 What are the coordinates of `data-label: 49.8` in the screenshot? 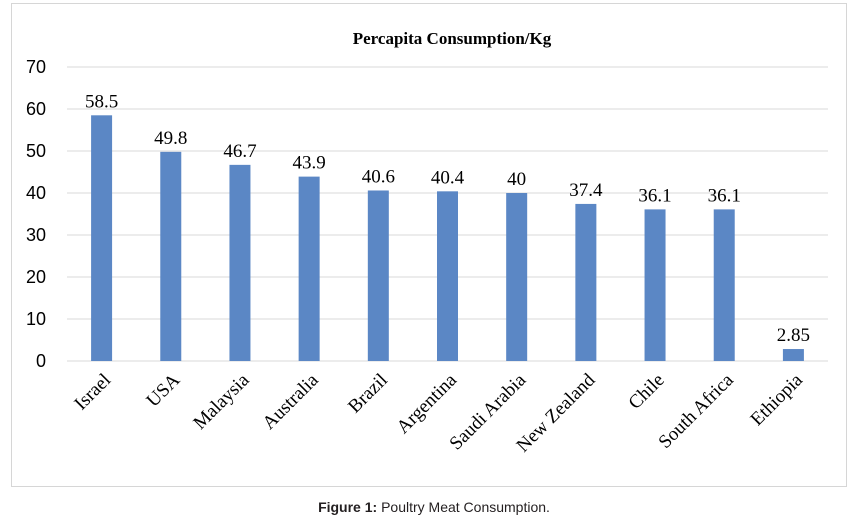 It's located at (170, 138).